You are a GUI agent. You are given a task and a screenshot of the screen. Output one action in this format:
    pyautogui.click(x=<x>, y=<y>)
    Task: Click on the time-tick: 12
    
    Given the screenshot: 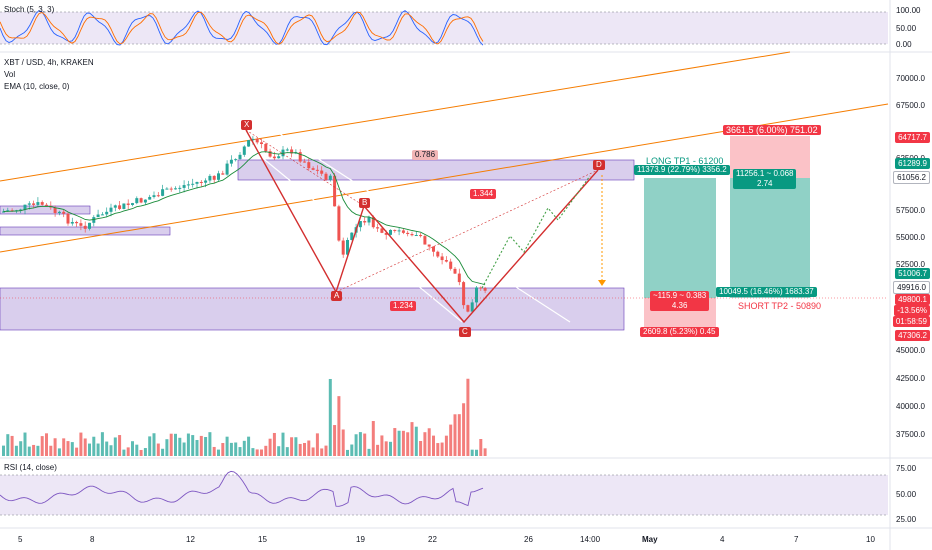 What is the action you would take?
    pyautogui.click(x=190, y=539)
    